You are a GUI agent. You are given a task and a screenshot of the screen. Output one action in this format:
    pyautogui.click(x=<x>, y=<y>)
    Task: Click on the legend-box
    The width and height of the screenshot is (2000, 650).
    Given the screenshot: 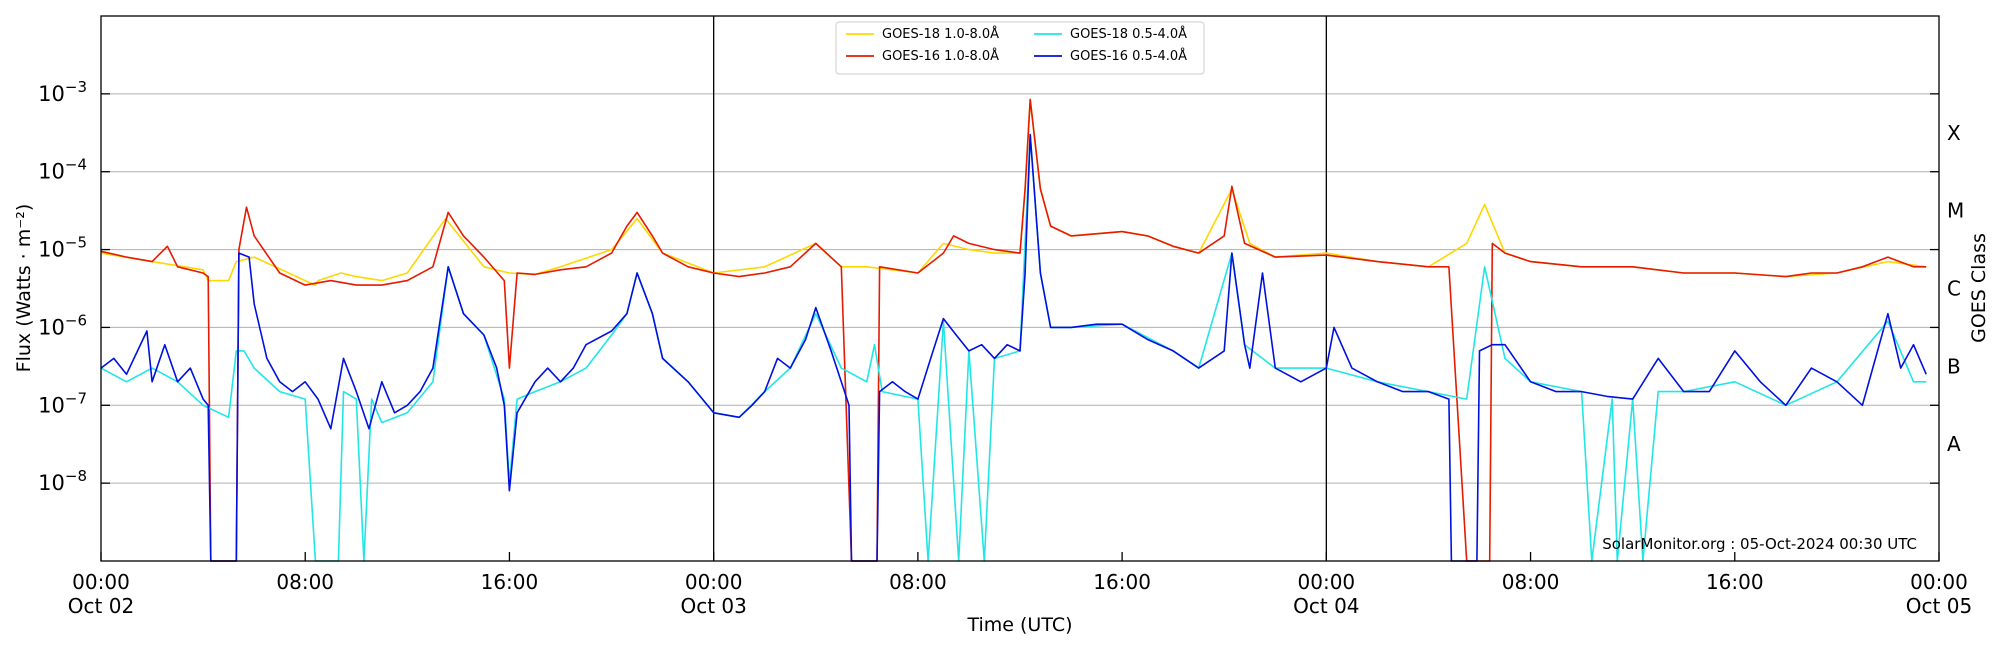 What is the action you would take?
    pyautogui.click(x=1020, y=48)
    